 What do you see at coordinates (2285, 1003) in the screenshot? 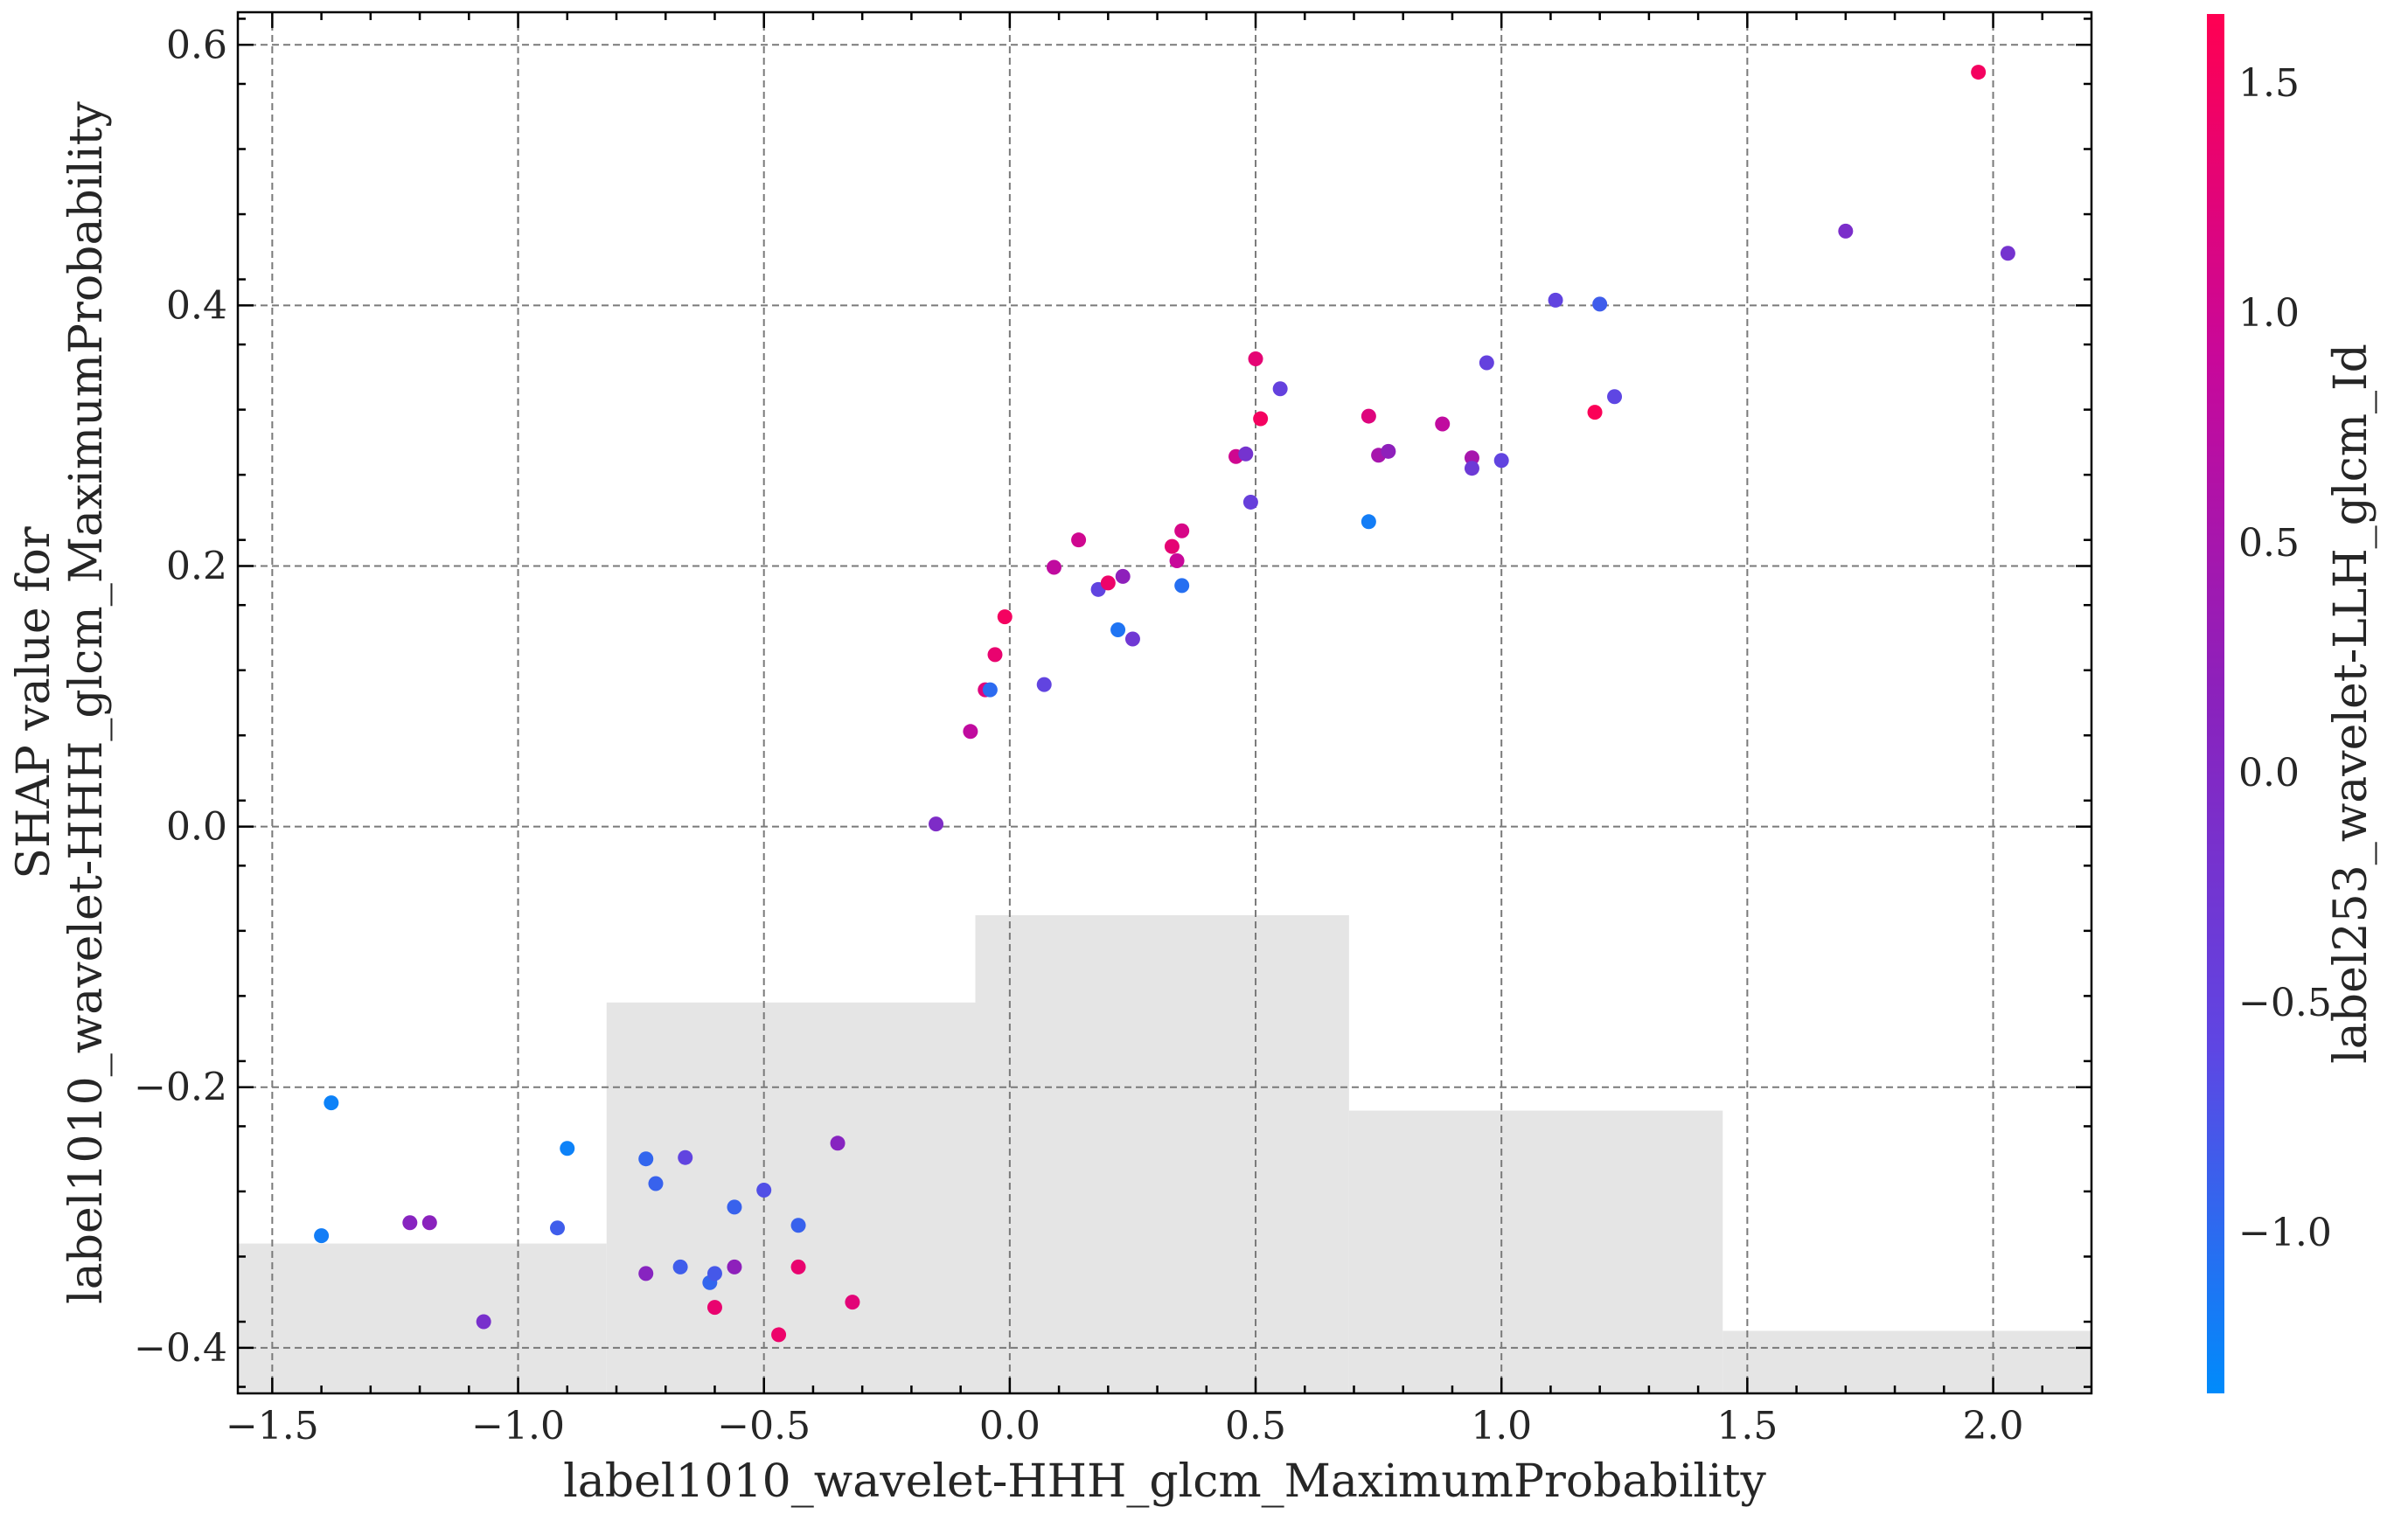
I see `colorbar-tick-label-1: −0.5` at bounding box center [2285, 1003].